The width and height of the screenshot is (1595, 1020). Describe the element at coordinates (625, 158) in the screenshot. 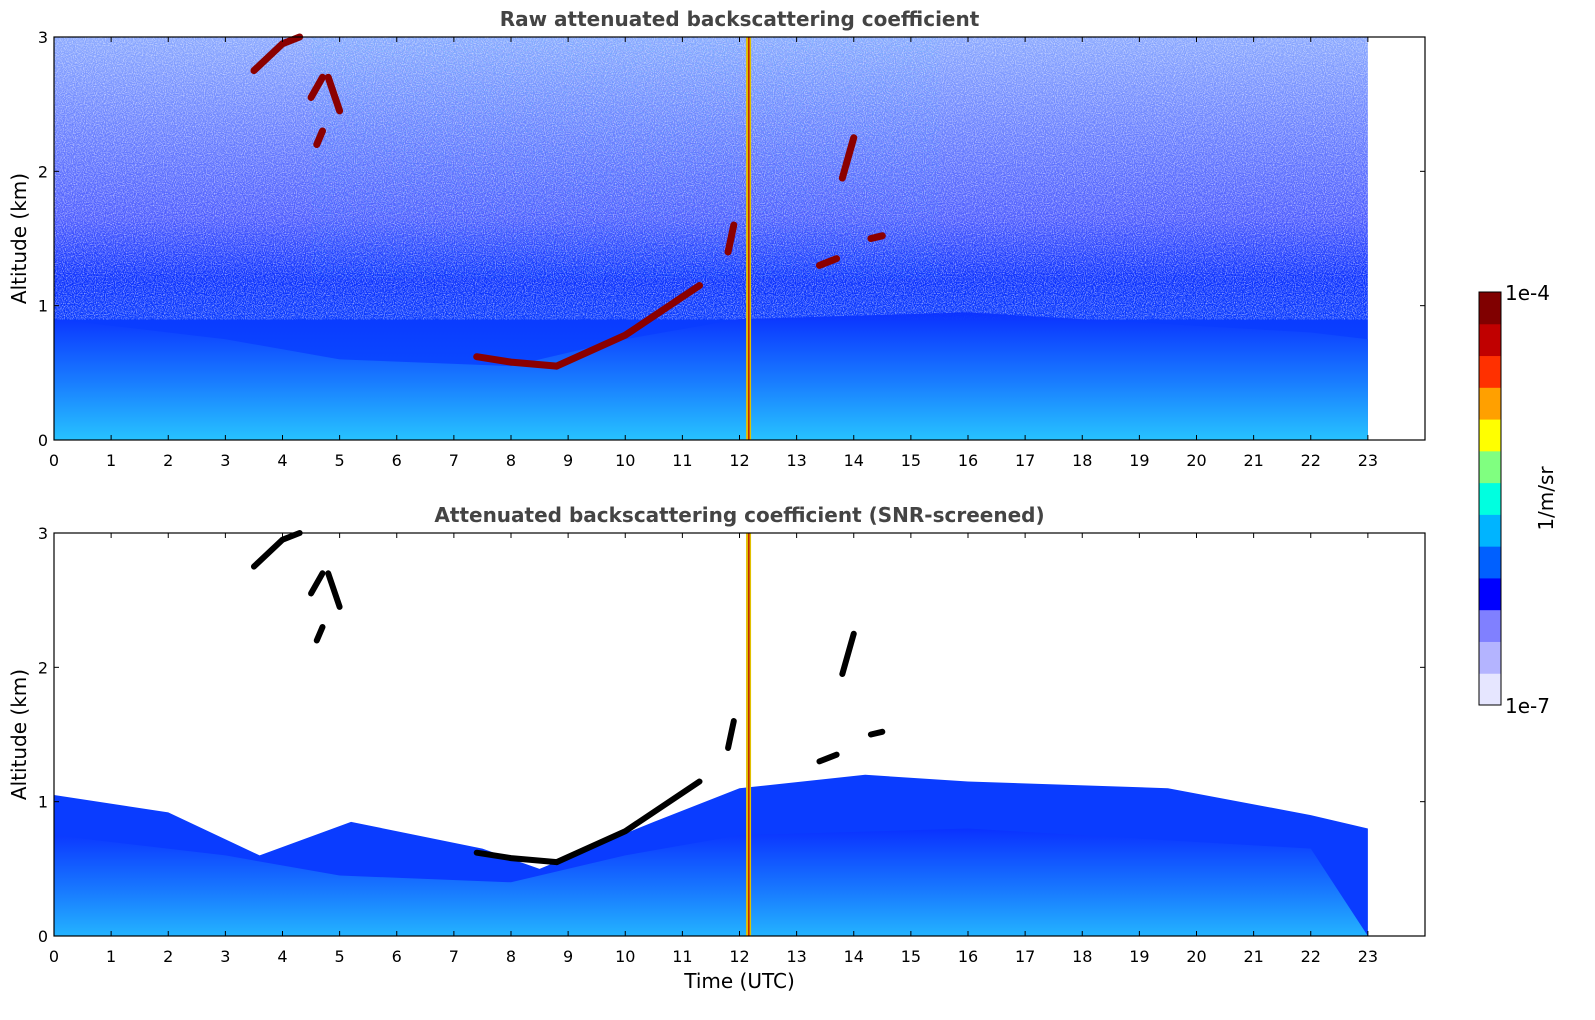

I see `raw-high-noise-band` at that location.